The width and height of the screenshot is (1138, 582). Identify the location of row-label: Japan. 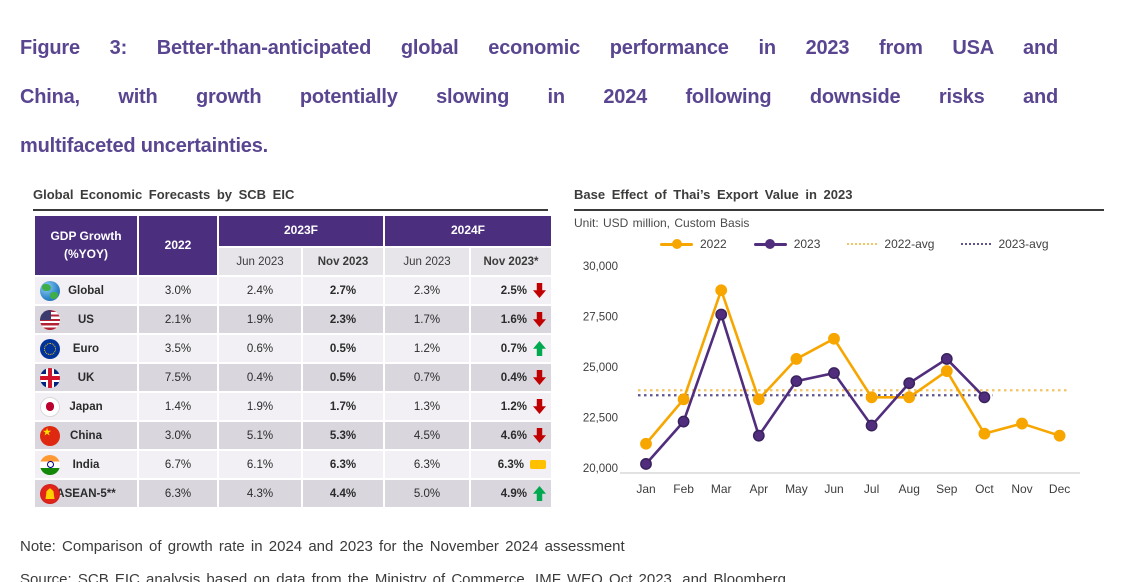
(86, 406).